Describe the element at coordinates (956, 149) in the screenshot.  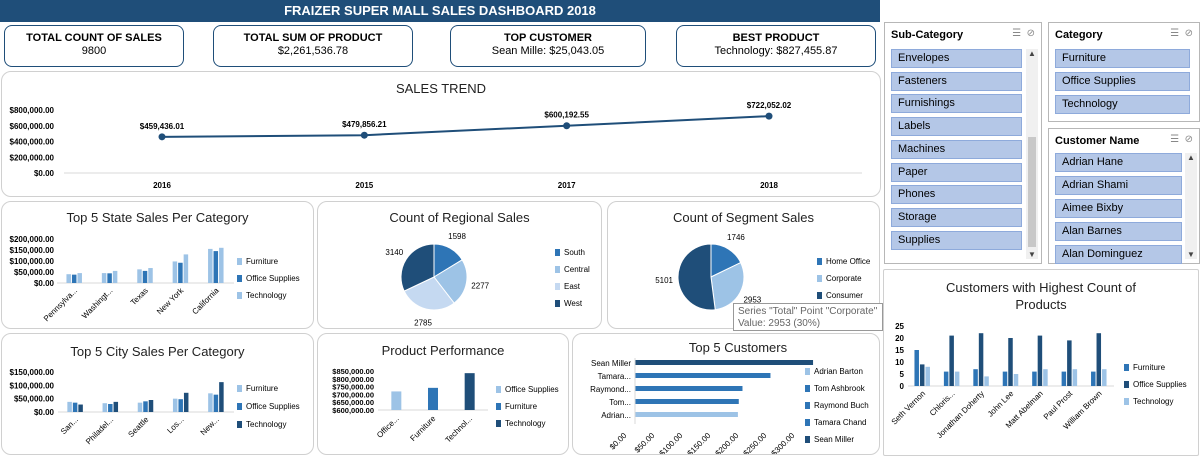
I see `slicer-item: Machines` at that location.